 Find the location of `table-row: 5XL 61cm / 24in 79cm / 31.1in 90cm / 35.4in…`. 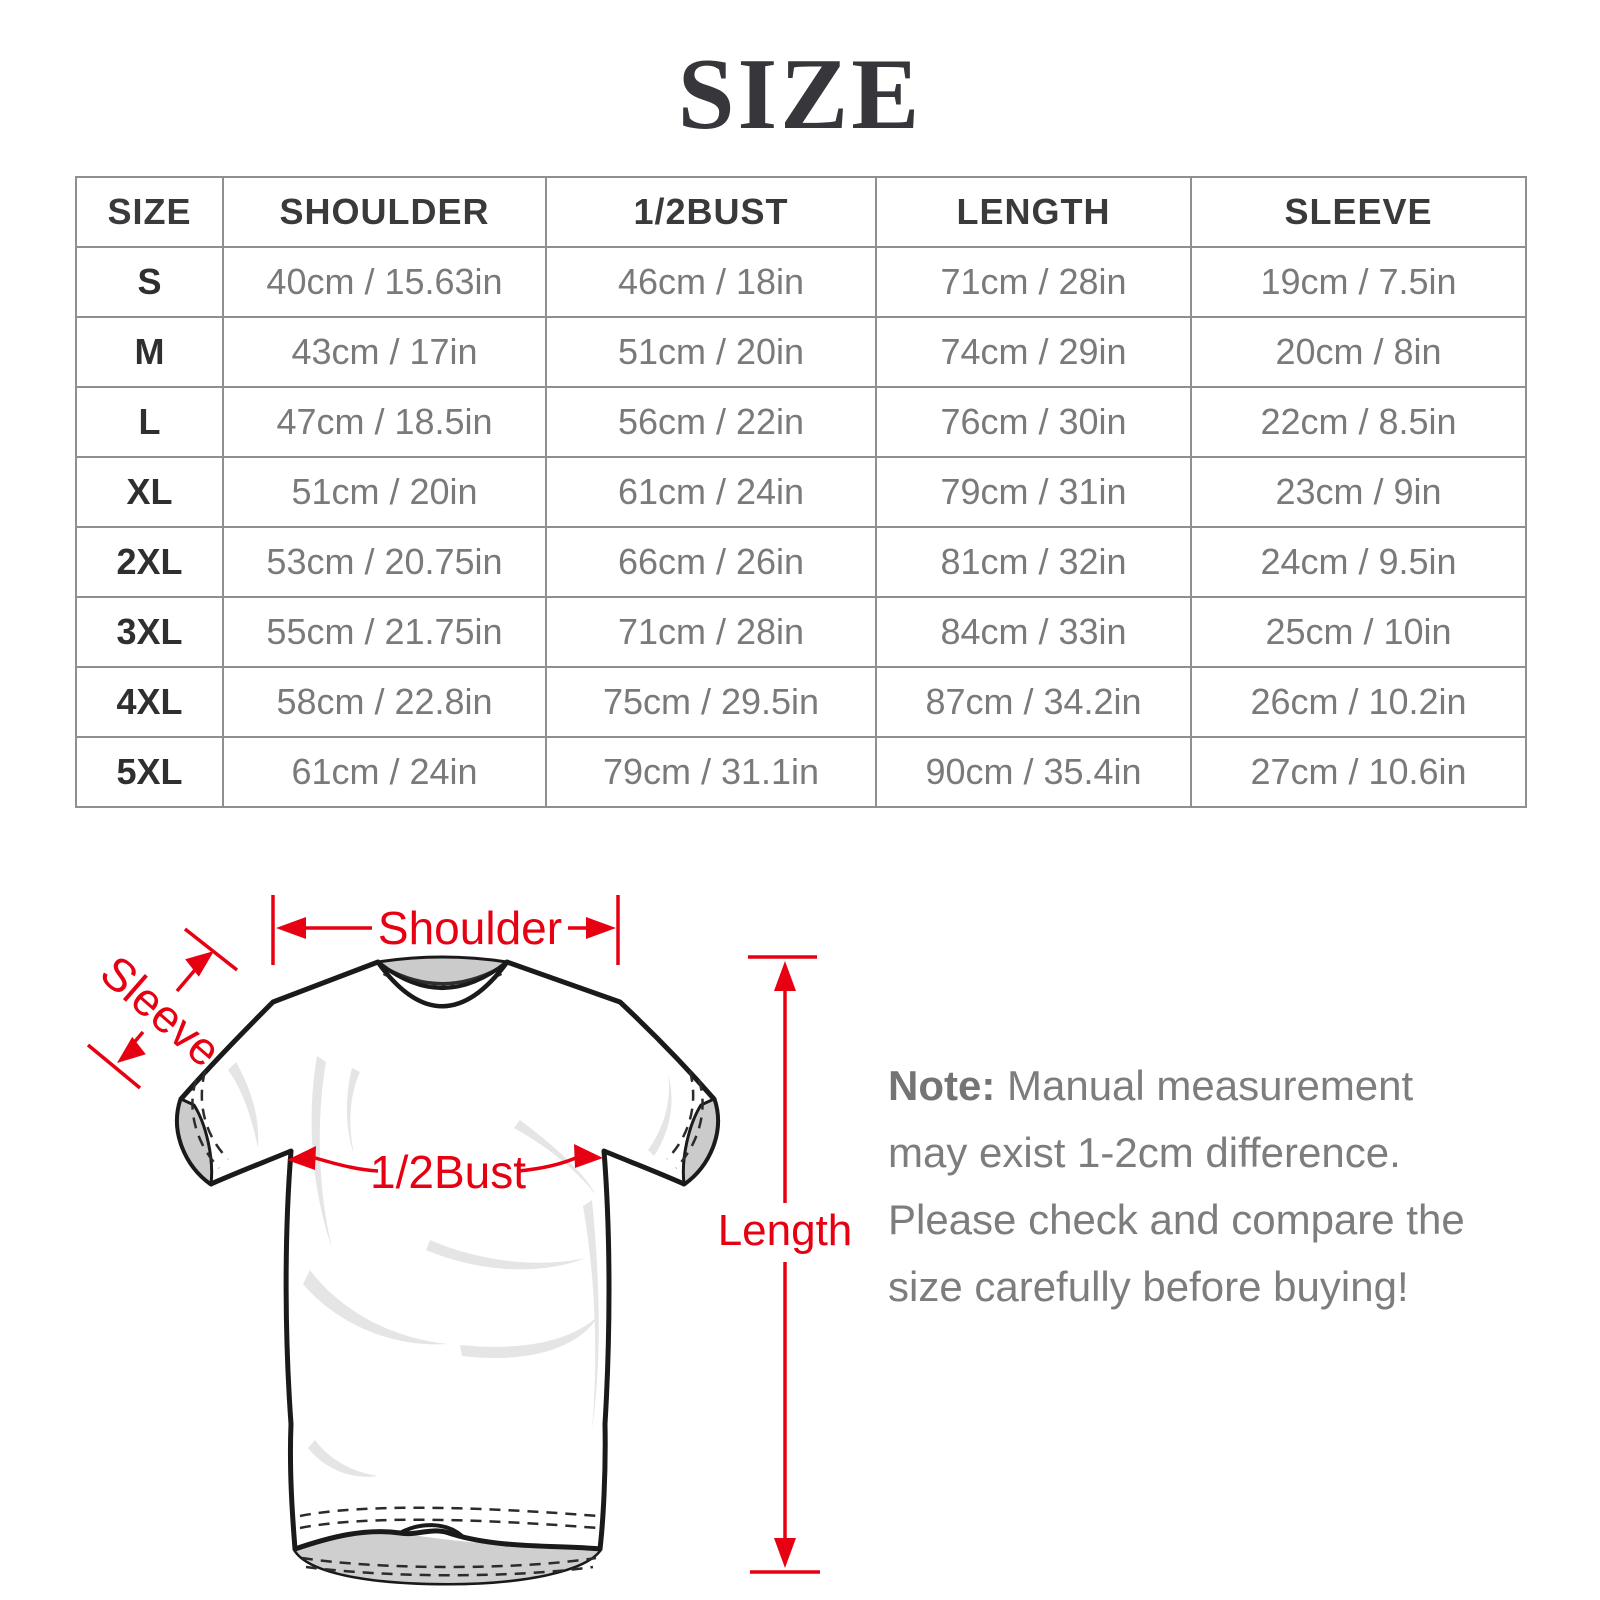

table-row: 5XL 61cm / 24in 79cm / 31.1in 90cm / 35.4in… is located at coordinates (801, 772).